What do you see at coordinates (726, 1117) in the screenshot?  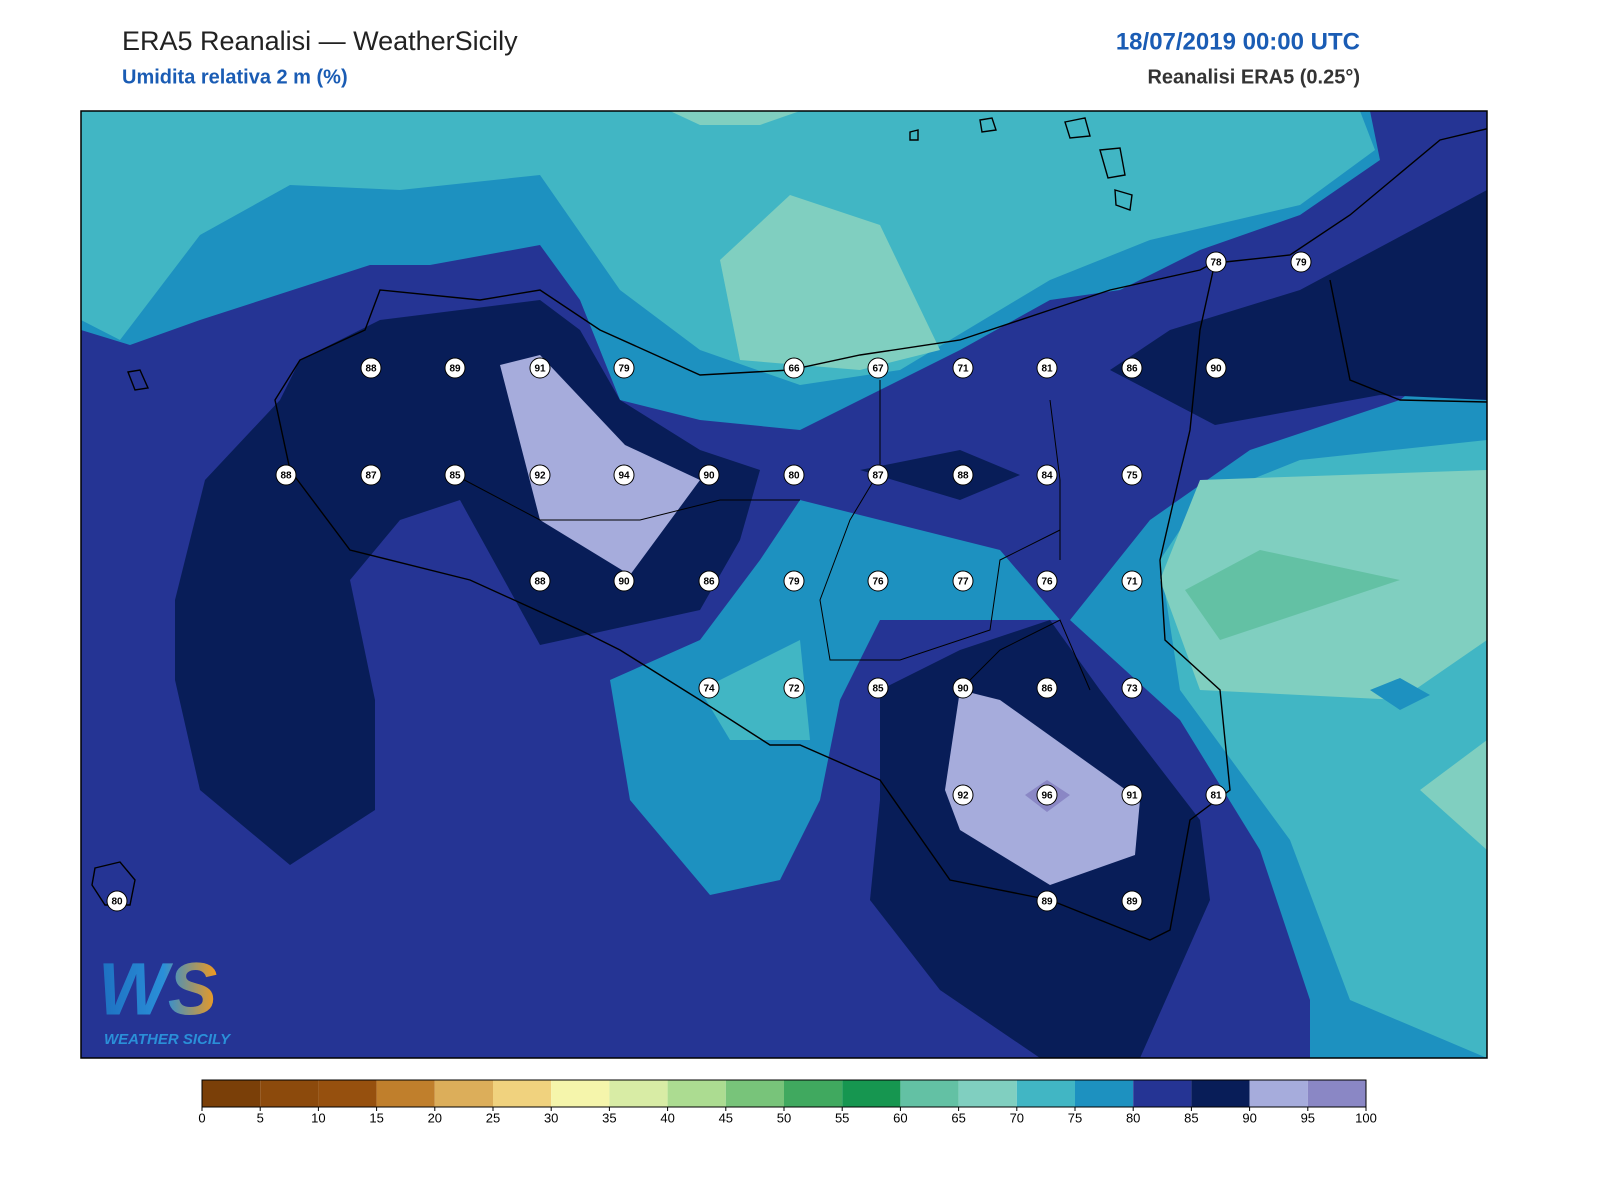 I see `colorbar-tick-label: 45` at bounding box center [726, 1117].